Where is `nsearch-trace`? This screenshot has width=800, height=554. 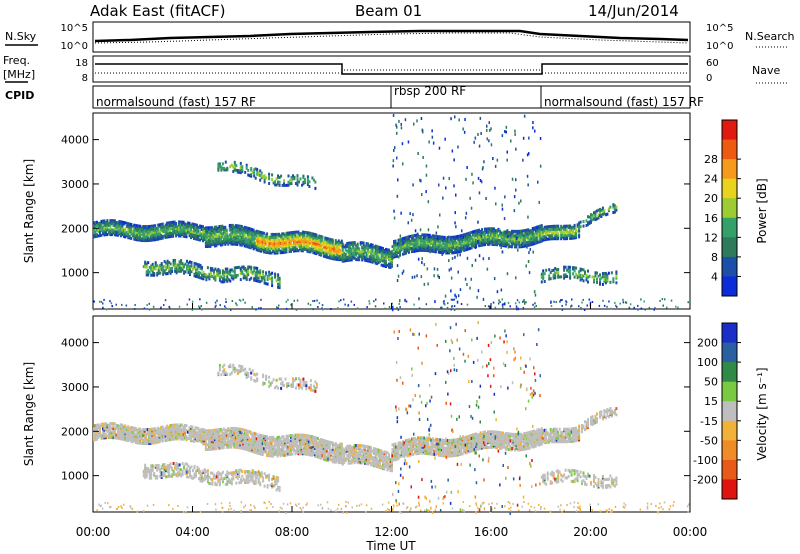 nsearch-trace is located at coordinates (391, 38).